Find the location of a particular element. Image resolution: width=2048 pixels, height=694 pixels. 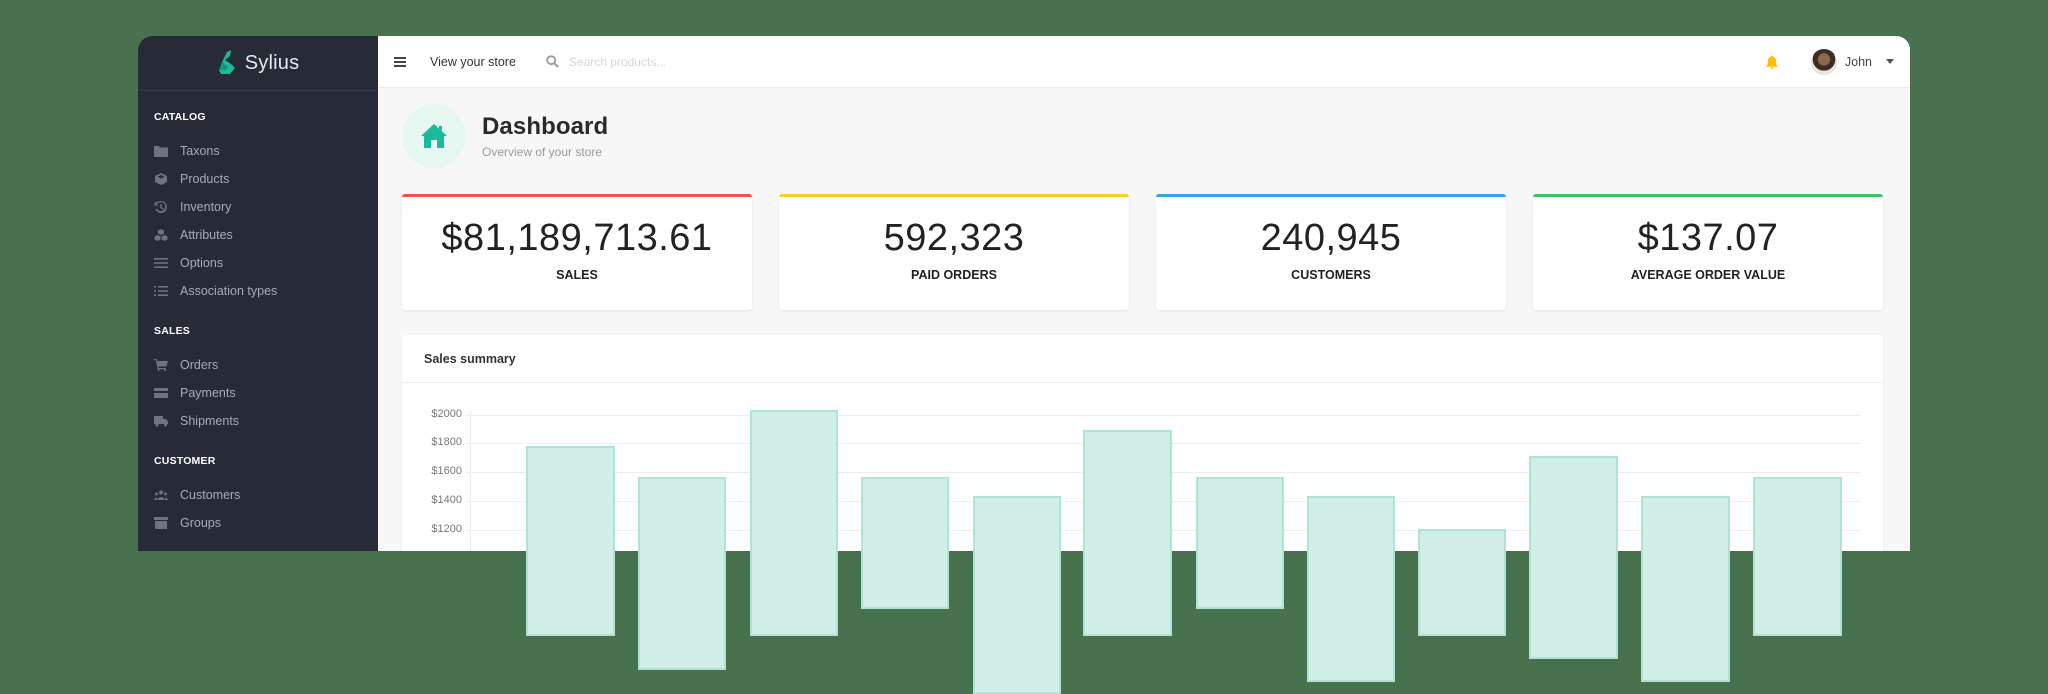

sidebar-item-shipments: Shipments is located at coordinates (266, 421).